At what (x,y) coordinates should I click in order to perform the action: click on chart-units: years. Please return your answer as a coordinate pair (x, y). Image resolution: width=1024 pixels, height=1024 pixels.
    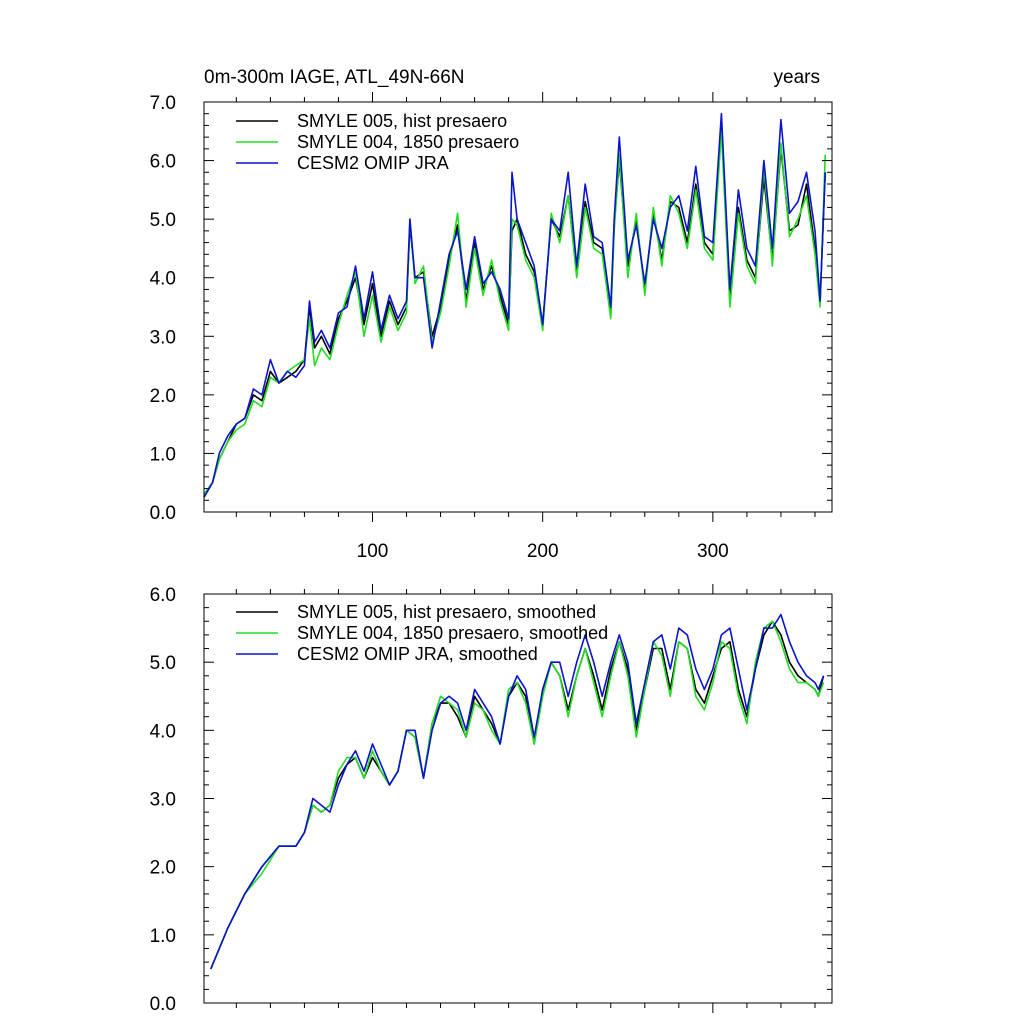
    Looking at the image, I should click on (797, 77).